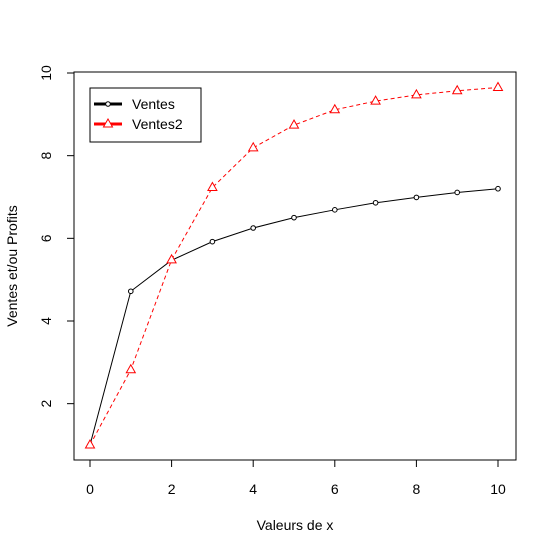 The width and height of the screenshot is (553, 552). What do you see at coordinates (153, 104) in the screenshot?
I see `legend-label-ventes: Ventes` at bounding box center [153, 104].